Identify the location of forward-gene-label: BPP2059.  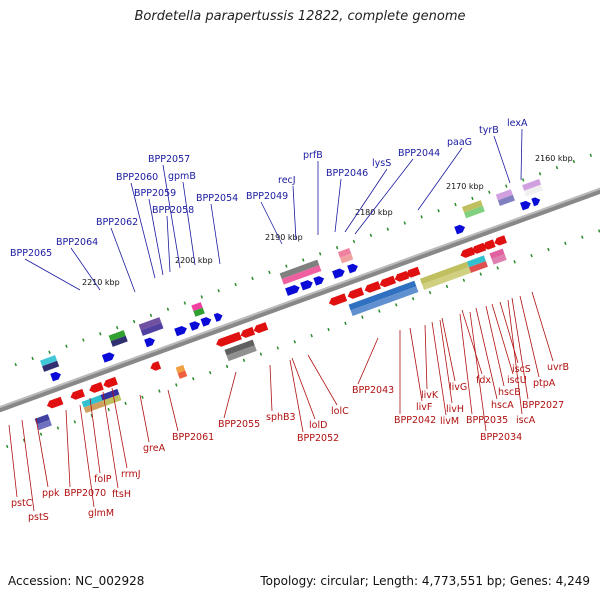
(155, 193).